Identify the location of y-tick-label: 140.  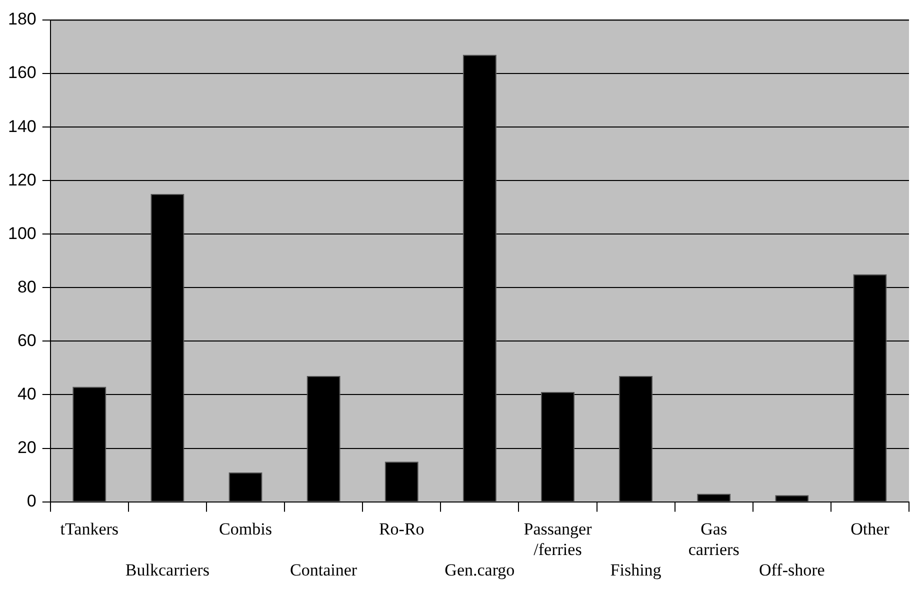
(22, 126).